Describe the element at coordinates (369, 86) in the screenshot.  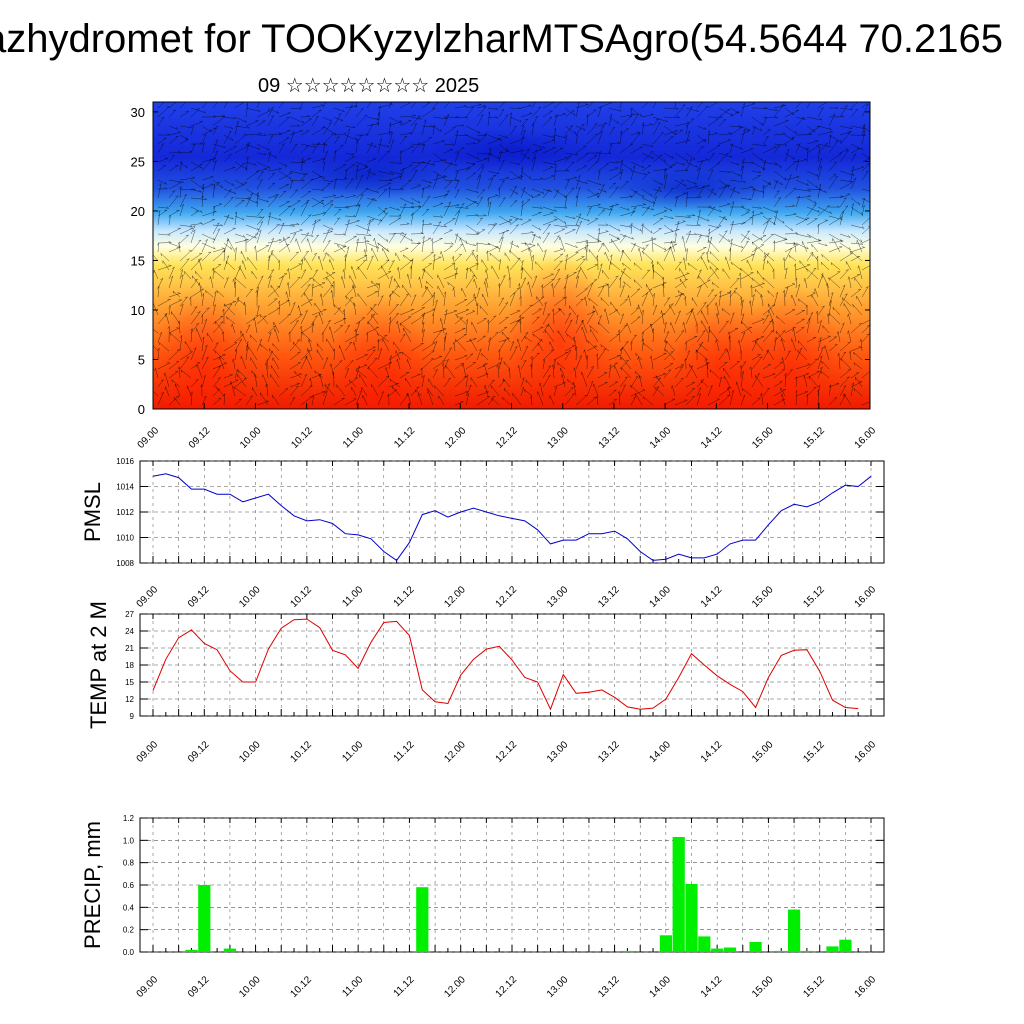
I see `chart-subtitle: 09 ☆☆☆☆☆☆☆☆ 2025` at that location.